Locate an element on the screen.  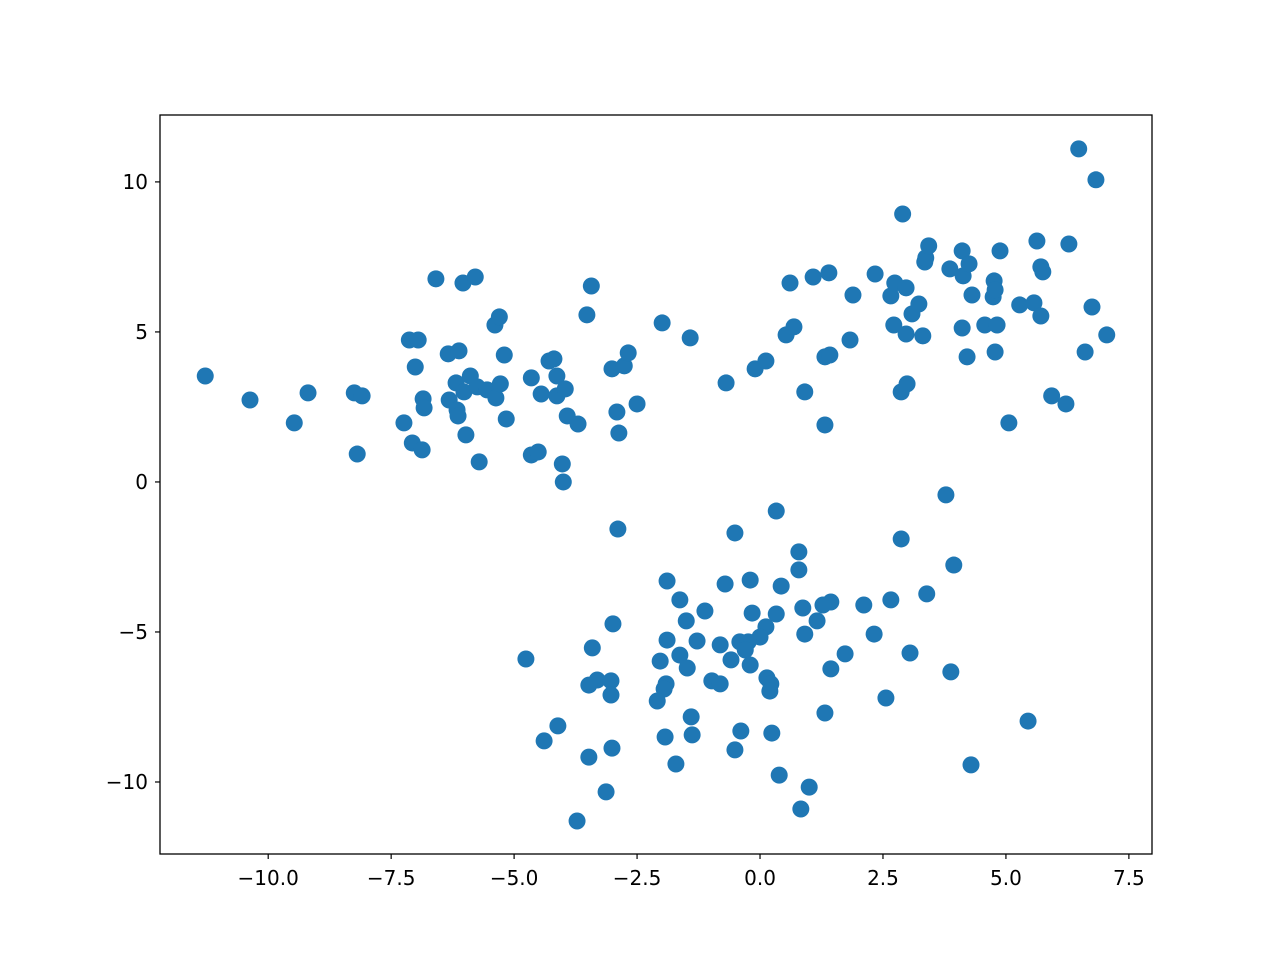
x-axis: −10.0 −7.5 −5.0 −2.5 0.0 2.5 5.0 7.5 is located at coordinates (691, 872).